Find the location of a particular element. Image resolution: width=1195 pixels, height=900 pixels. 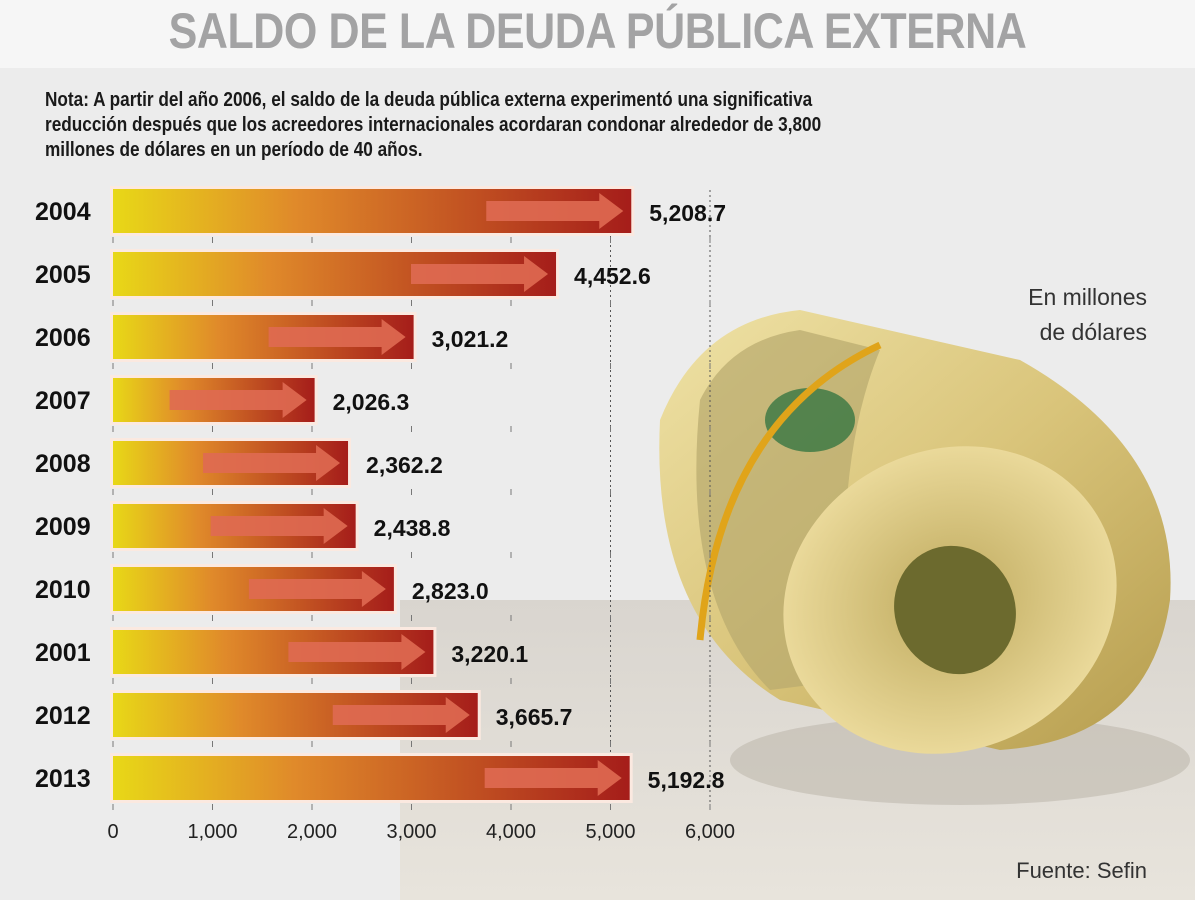

x-tick-label: 1,000 is located at coordinates (212, 832).